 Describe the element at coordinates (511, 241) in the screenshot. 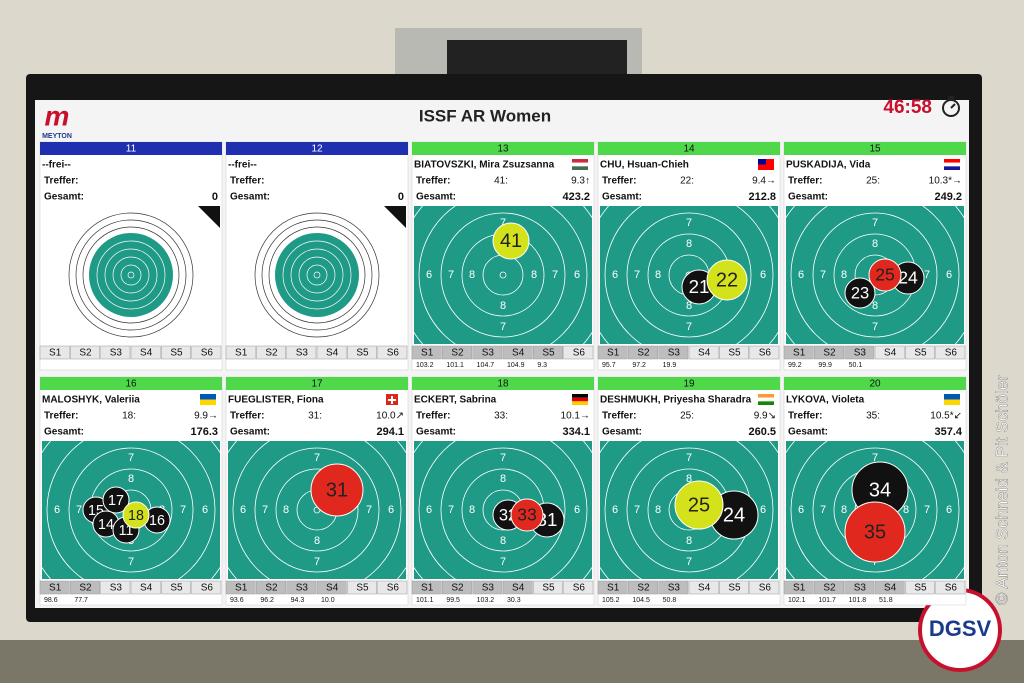

I see `shot-label: 41` at that location.